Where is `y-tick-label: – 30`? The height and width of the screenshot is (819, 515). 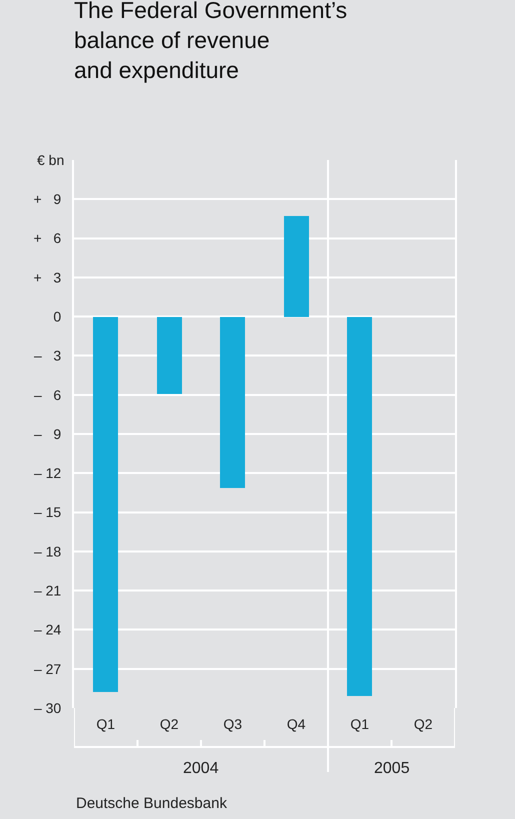 y-tick-label: – 30 is located at coordinates (48, 708).